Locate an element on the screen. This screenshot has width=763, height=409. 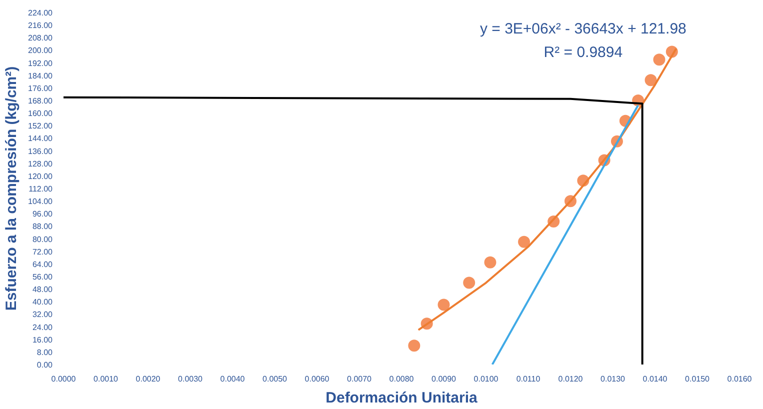
y-tick-label: 224.00 is located at coordinates (41, 13).